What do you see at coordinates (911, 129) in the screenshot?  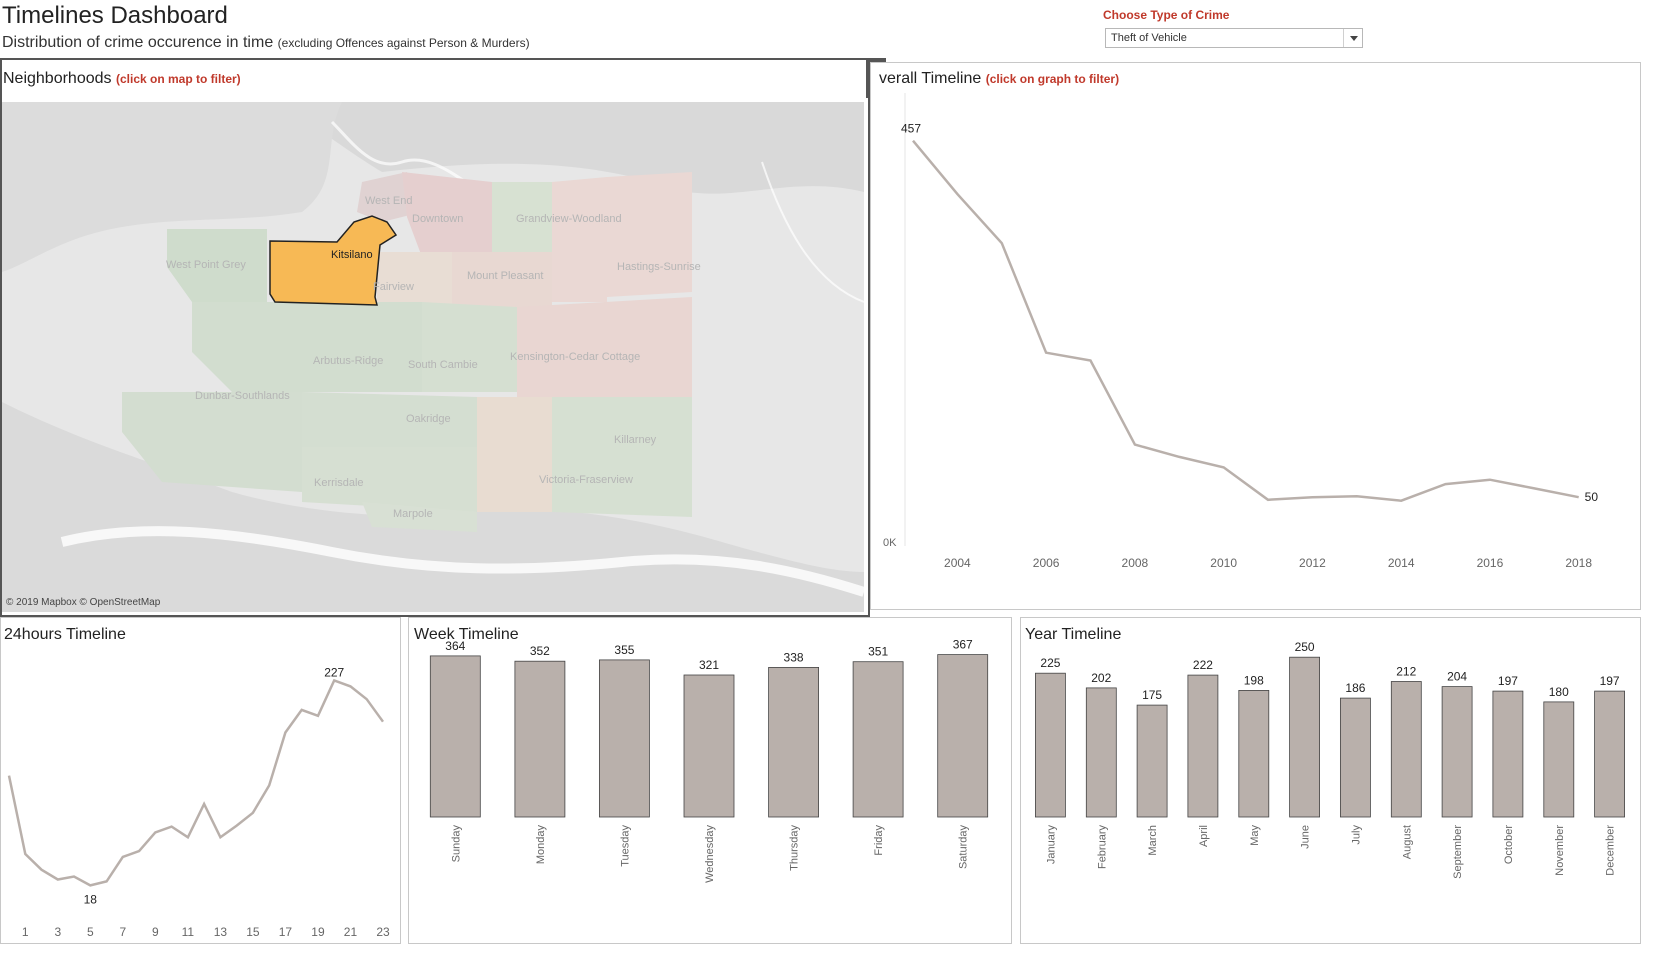 I see `overall-data-label-first: 457` at bounding box center [911, 129].